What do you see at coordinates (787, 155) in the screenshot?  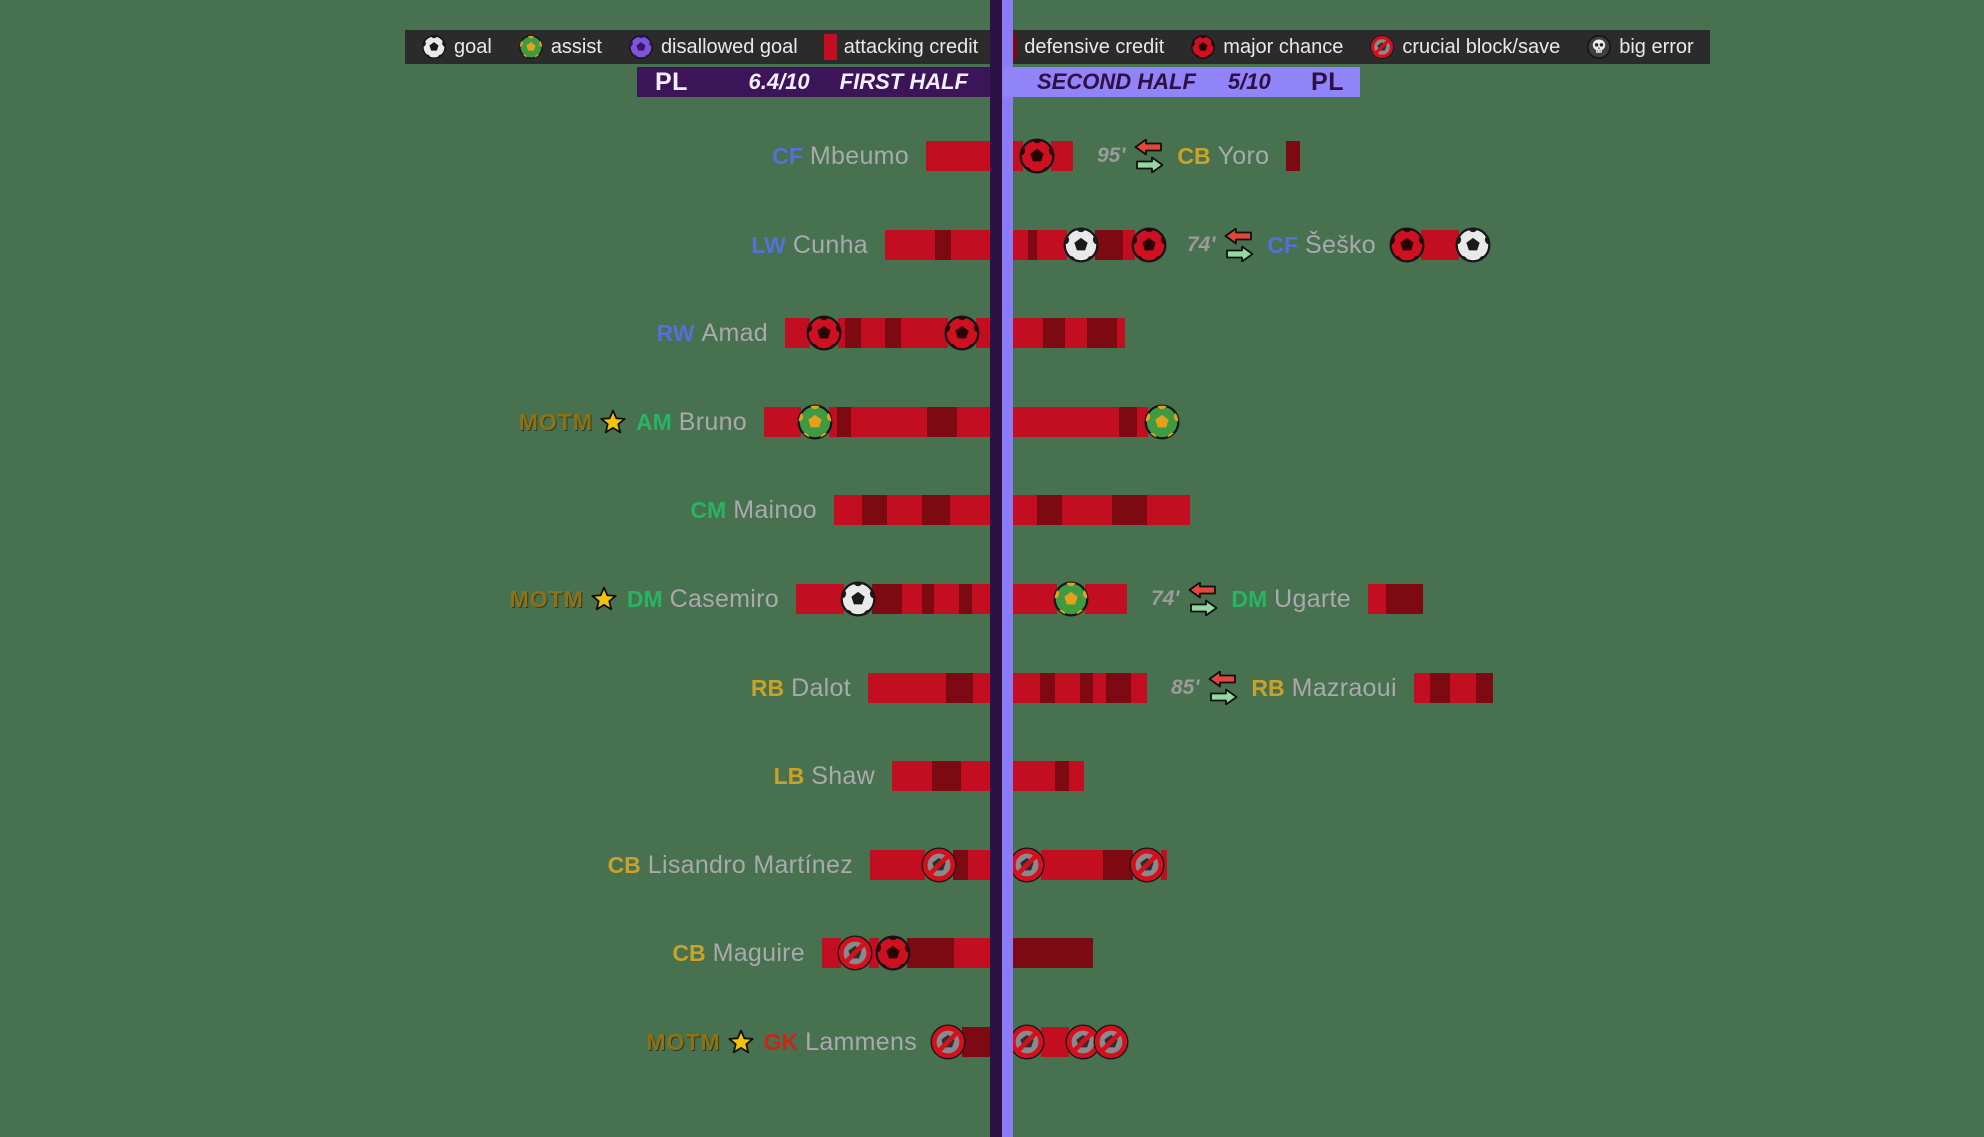 I see `position-label: CF` at bounding box center [787, 155].